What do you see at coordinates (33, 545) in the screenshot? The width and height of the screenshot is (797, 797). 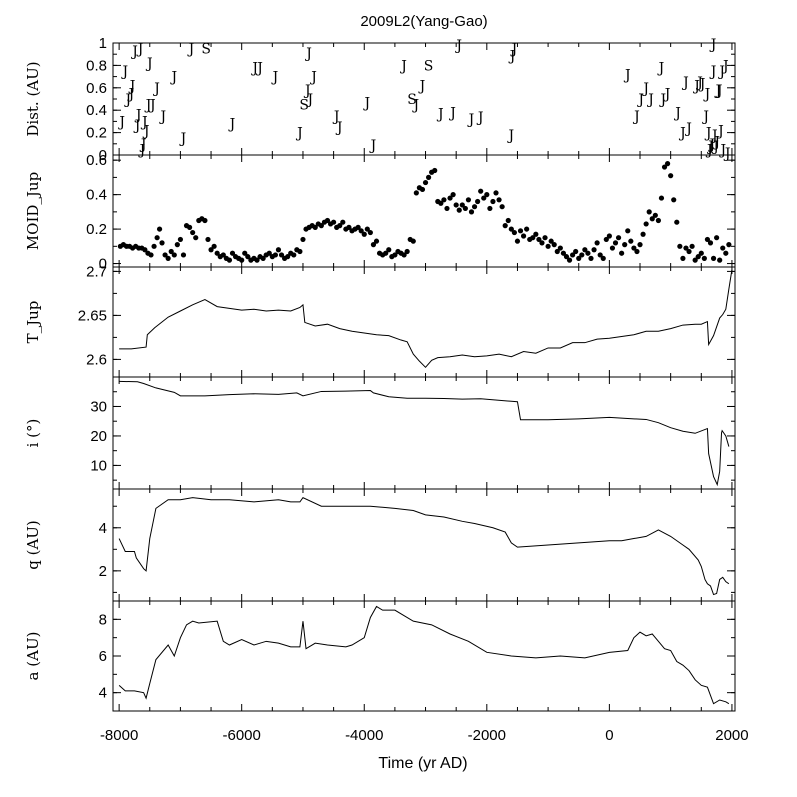 I see `y-axis-label: q (AU)` at bounding box center [33, 545].